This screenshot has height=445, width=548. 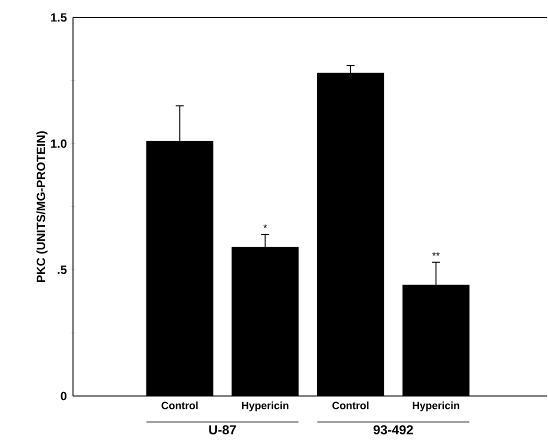 I want to click on data-label: *, so click(x=265, y=226).